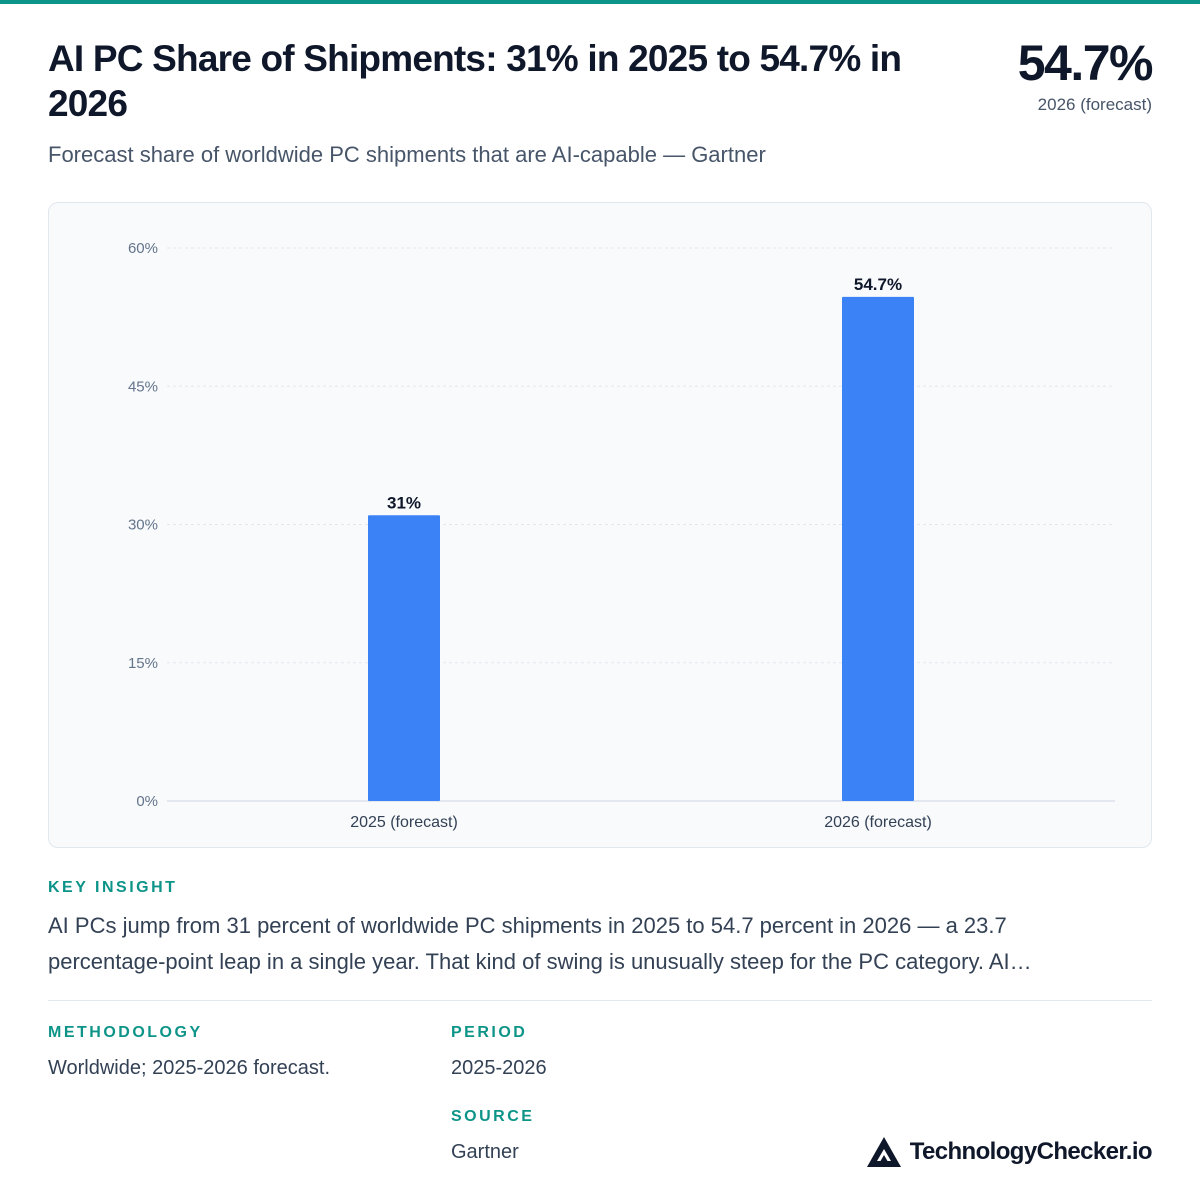 This screenshot has height=1200, width=1200. Describe the element at coordinates (878, 822) in the screenshot. I see `x-tick-label: 2026 (forecast)` at that location.